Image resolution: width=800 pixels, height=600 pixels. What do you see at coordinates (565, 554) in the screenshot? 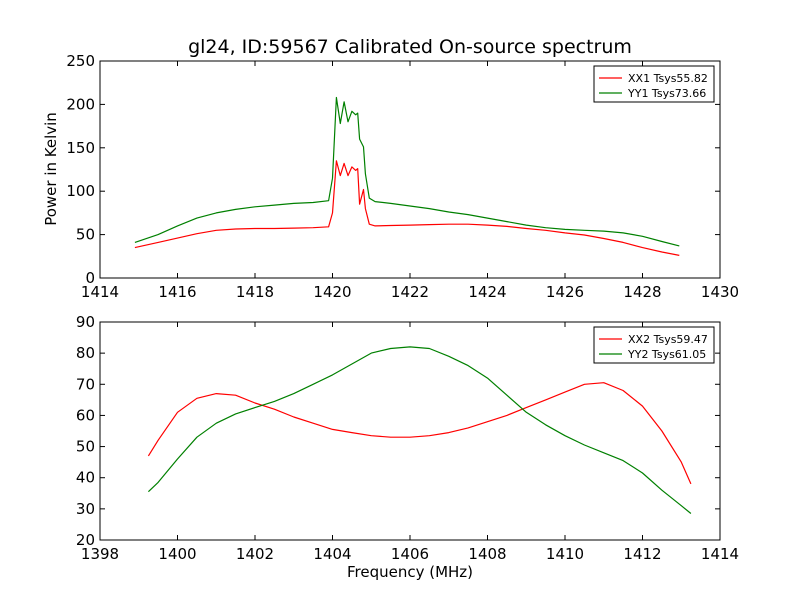
I see `x-tick-label: 1410` at bounding box center [565, 554].